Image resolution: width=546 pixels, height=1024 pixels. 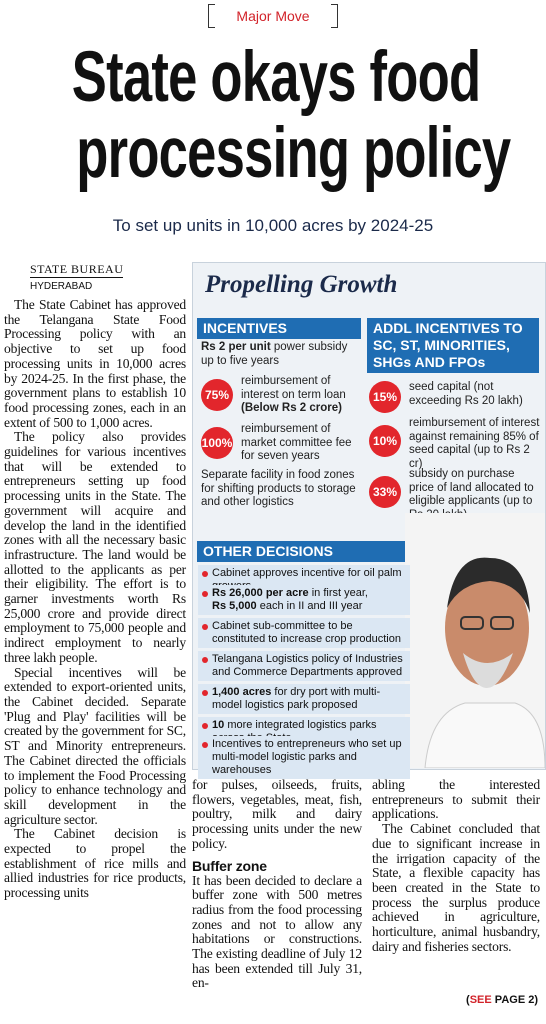 What do you see at coordinates (385, 492) in the screenshot?
I see `badge: 33%` at bounding box center [385, 492].